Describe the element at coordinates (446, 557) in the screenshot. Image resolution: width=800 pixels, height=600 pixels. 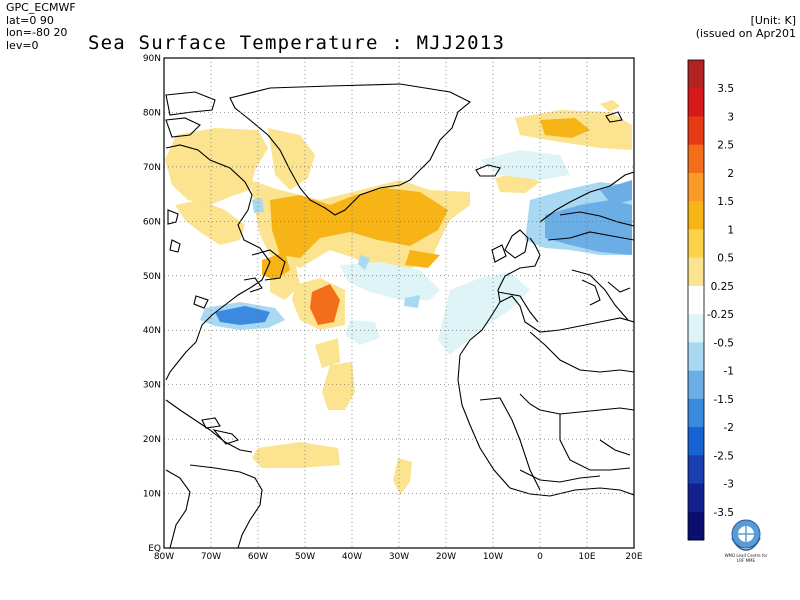
I see `lon-label: 20W` at that location.